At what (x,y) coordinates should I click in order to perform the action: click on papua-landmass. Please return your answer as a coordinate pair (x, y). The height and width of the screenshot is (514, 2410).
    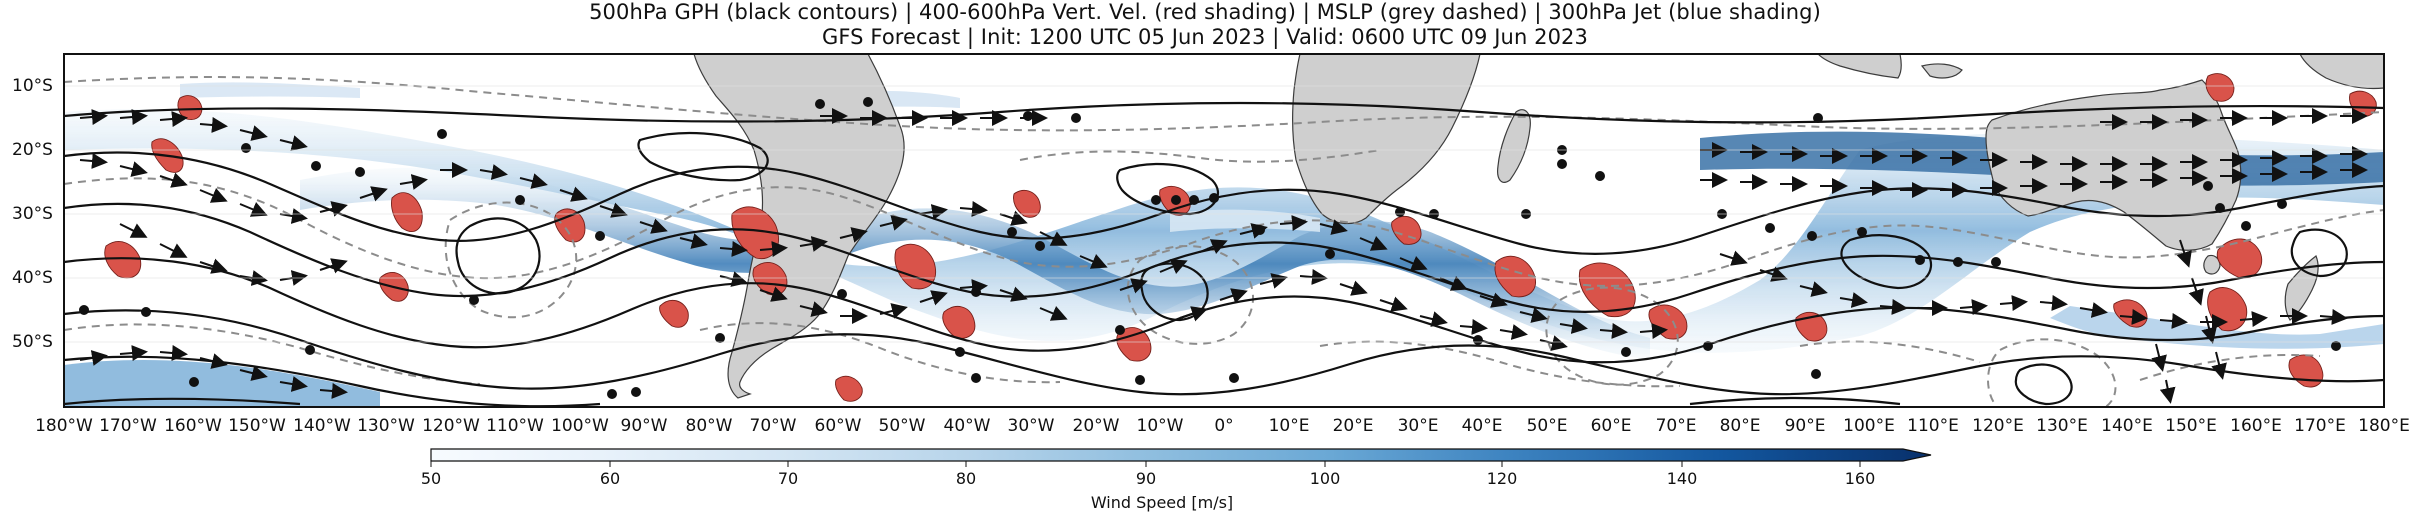
    Looking at the image, I should click on (2341, 72).